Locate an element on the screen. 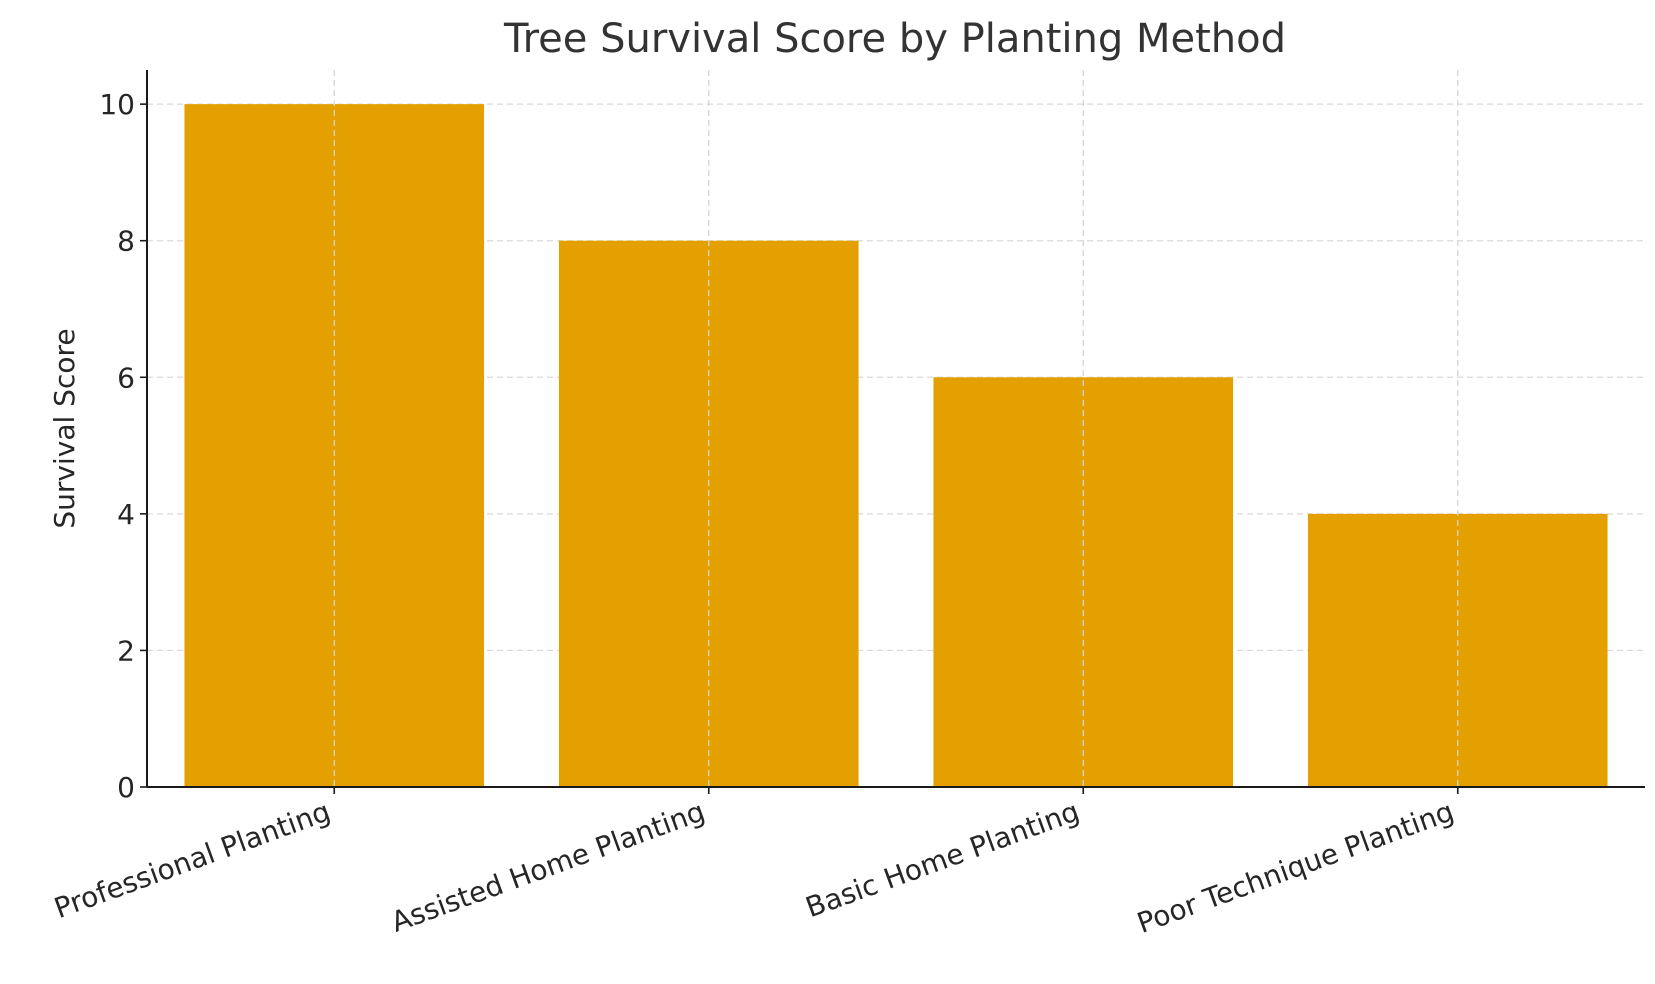 The width and height of the screenshot is (1655, 984). y-tick-label: 6 is located at coordinates (126, 377).